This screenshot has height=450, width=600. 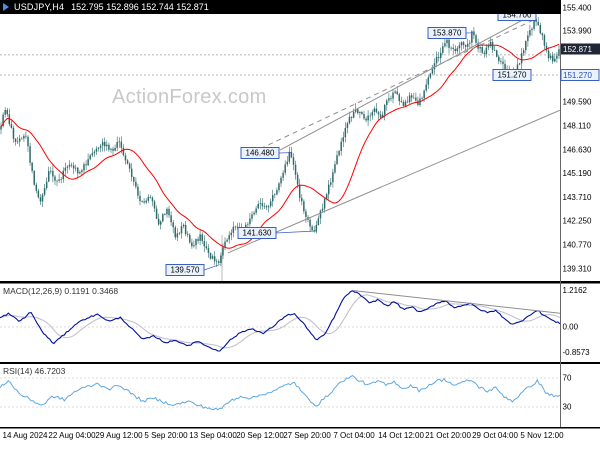 I want to click on price-callout: 139.570, so click(x=192, y=270).